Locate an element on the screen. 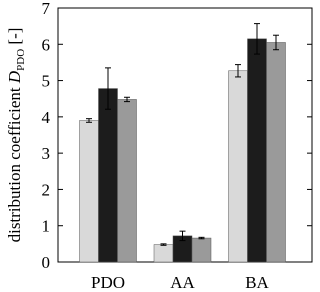  y-axis-label: distribution coefficient DPDO [-] is located at coordinates (16, 135).